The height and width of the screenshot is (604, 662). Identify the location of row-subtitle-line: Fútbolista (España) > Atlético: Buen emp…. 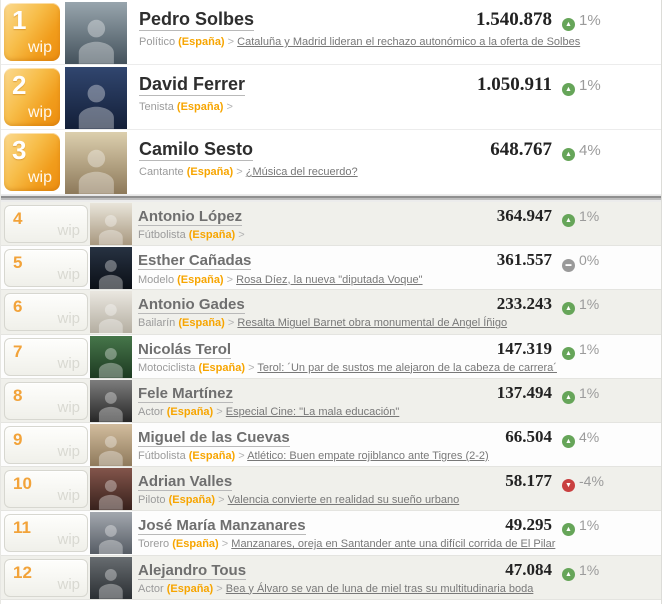
(399, 456).